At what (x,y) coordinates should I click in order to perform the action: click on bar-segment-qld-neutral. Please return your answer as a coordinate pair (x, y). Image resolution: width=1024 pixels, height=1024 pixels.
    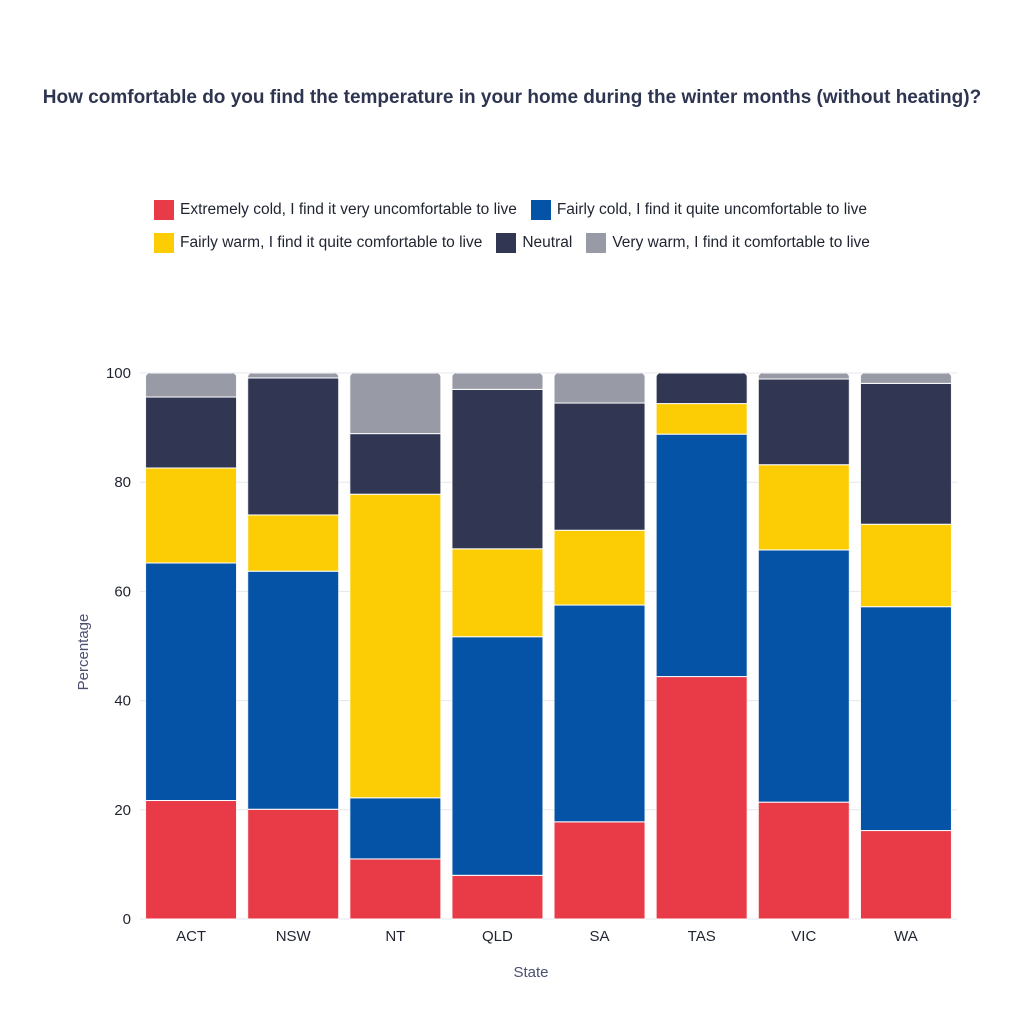
    Looking at the image, I should click on (497, 469).